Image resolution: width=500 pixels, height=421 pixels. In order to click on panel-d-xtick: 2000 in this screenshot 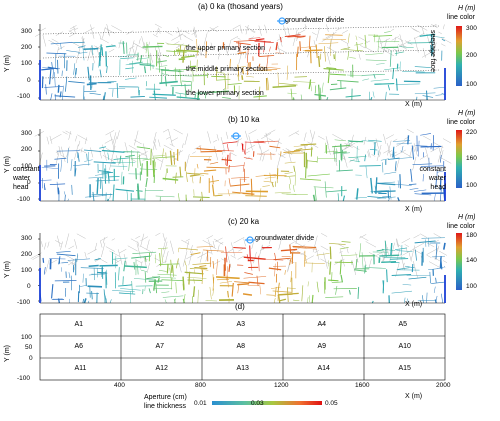, I will do `click(443, 385)`.